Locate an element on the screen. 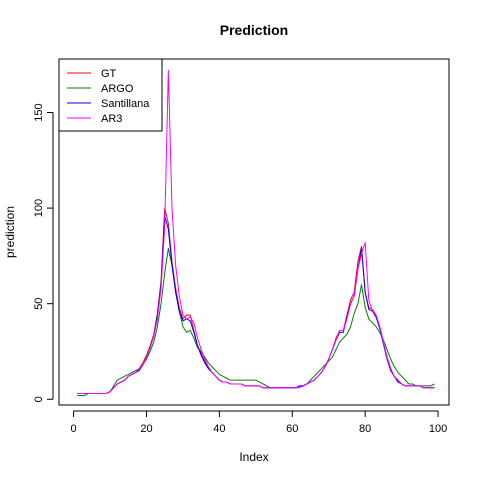 The image size is (480, 480). y-axis-label: prediction is located at coordinates (10, 232).